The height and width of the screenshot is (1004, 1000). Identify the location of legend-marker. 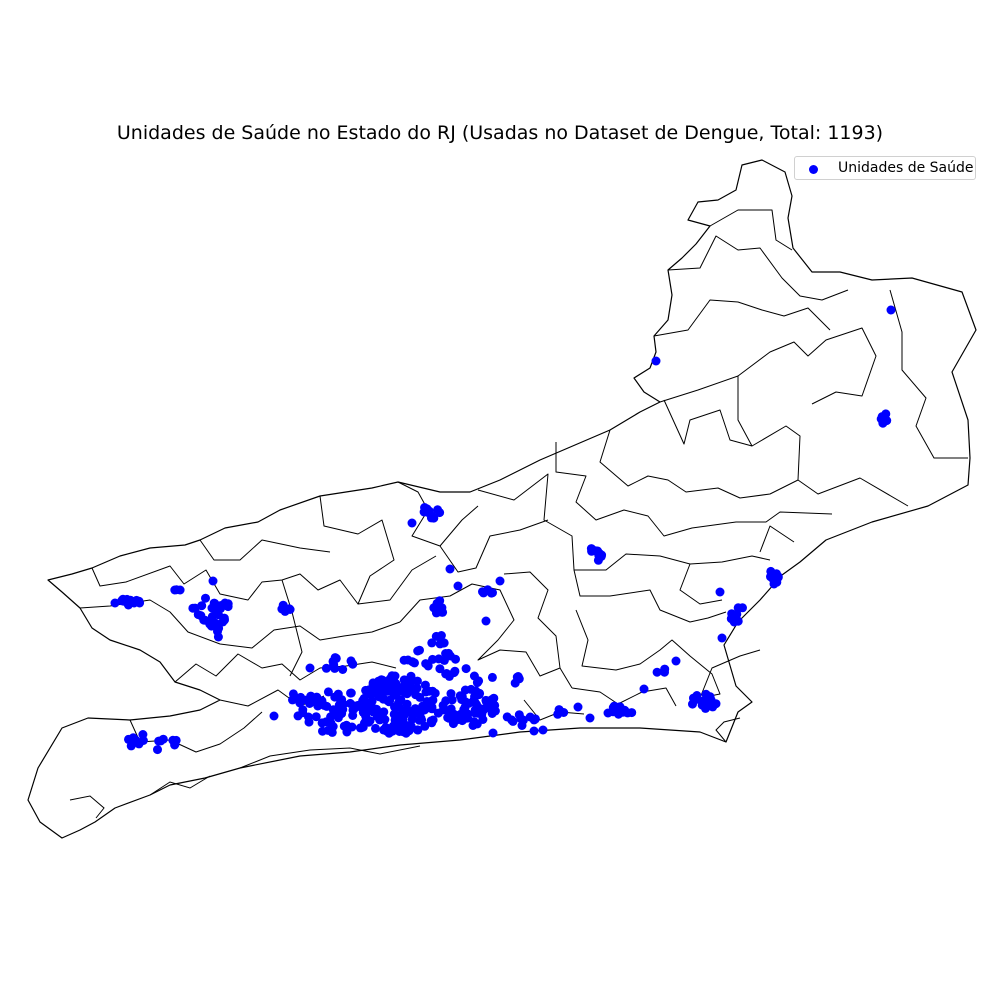
(813, 169).